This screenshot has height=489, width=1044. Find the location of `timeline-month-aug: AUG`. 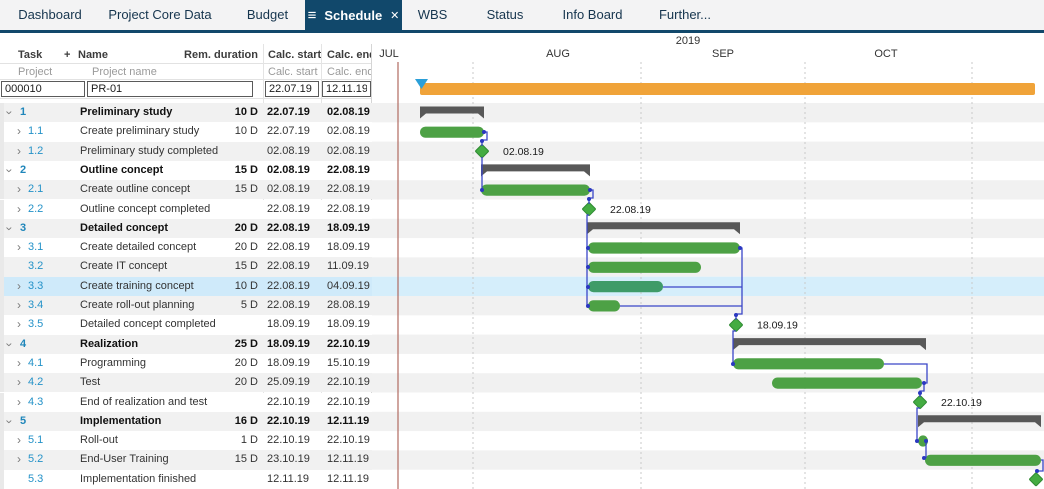

timeline-month-aug: AUG is located at coordinates (558, 54).